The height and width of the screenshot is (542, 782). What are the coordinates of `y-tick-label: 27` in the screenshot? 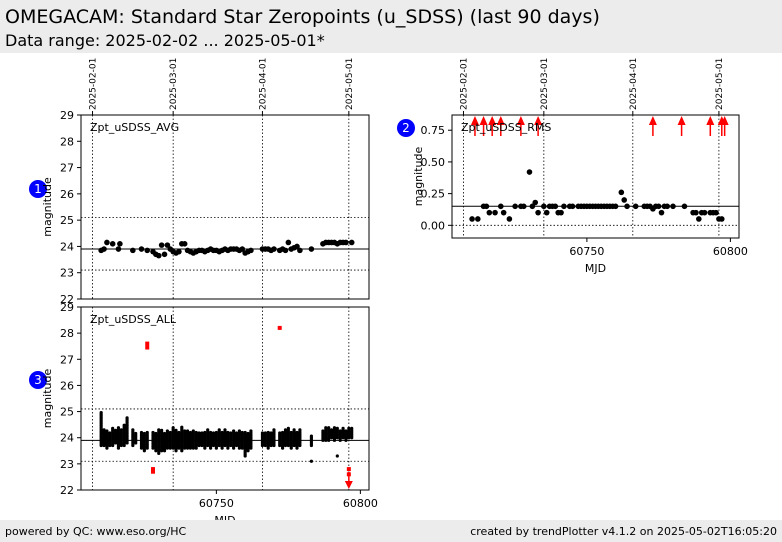 It's located at (67, 359).